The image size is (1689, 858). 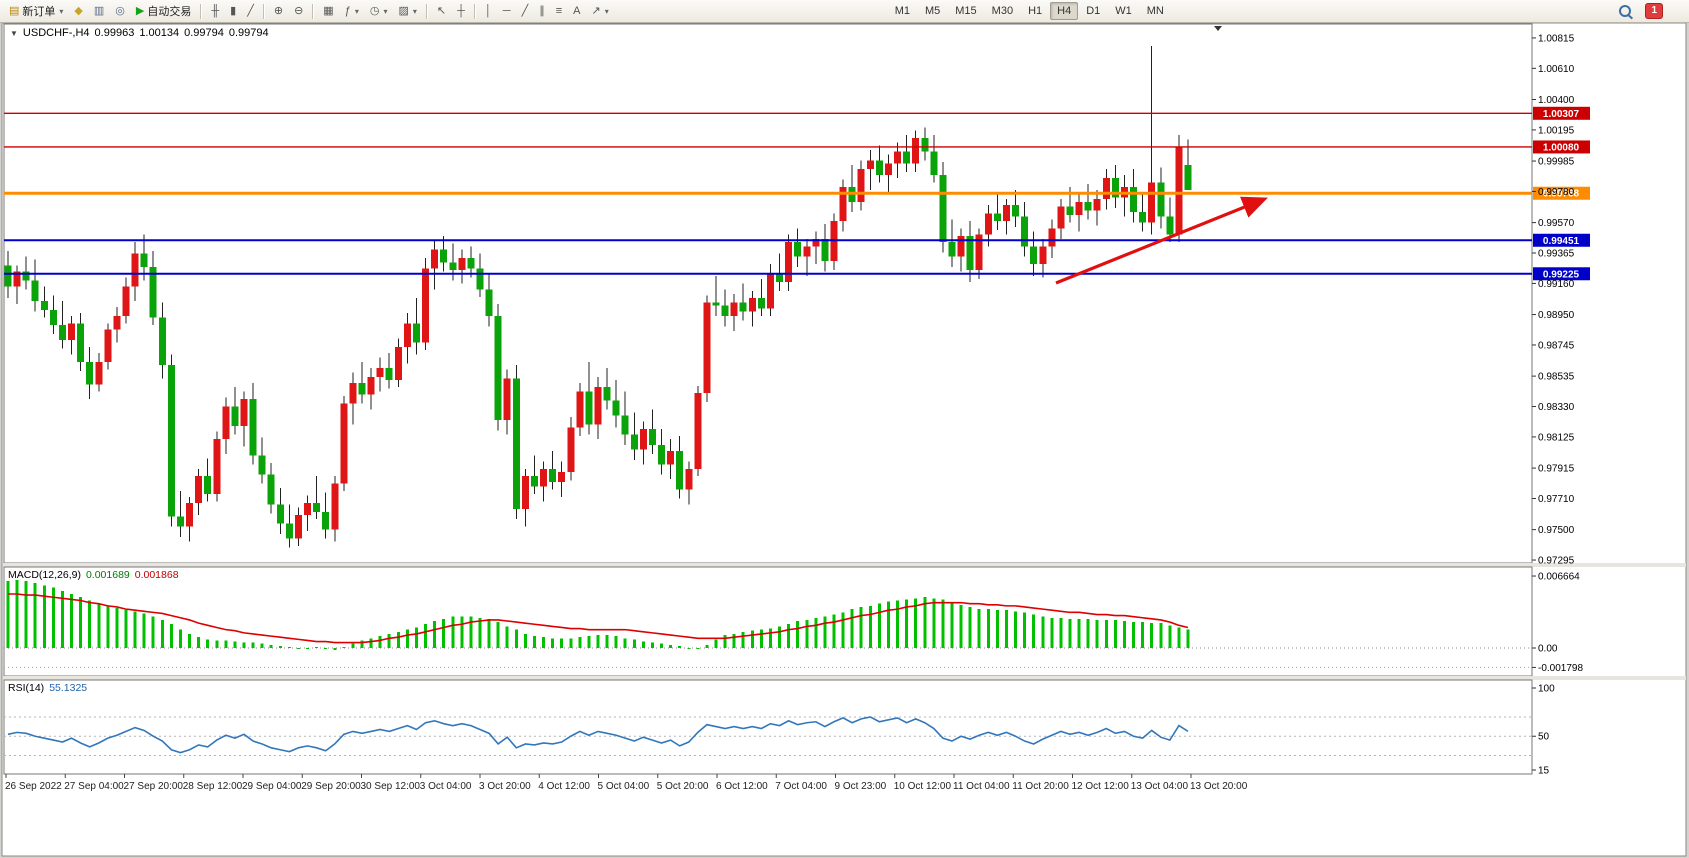 I want to click on zoom-out-icon: ⊖, so click(x=298, y=11).